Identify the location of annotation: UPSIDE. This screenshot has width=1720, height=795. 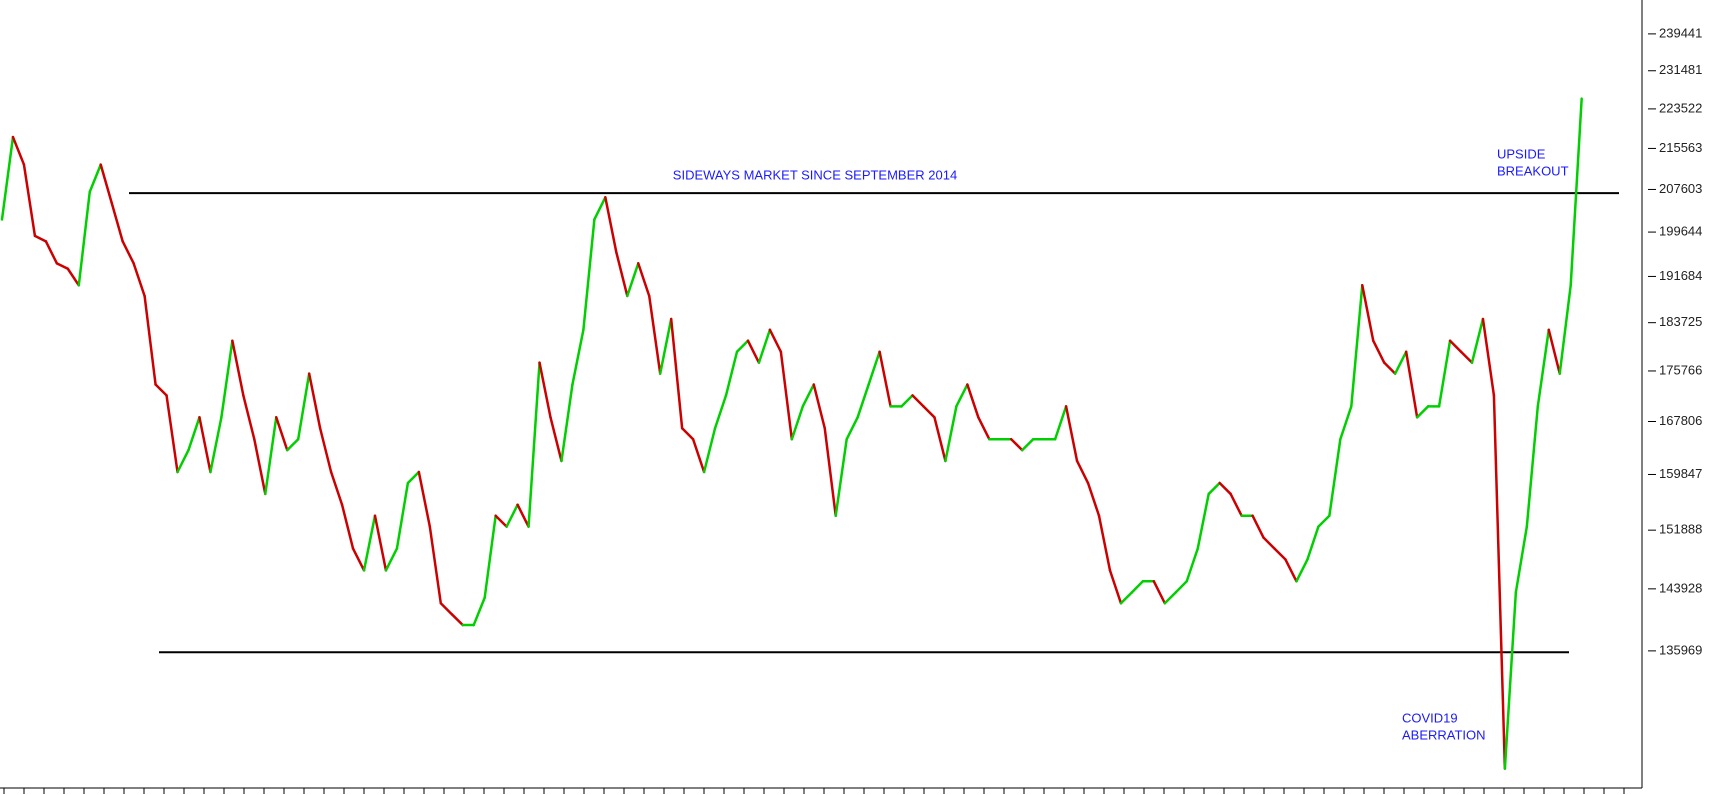
(1521, 153).